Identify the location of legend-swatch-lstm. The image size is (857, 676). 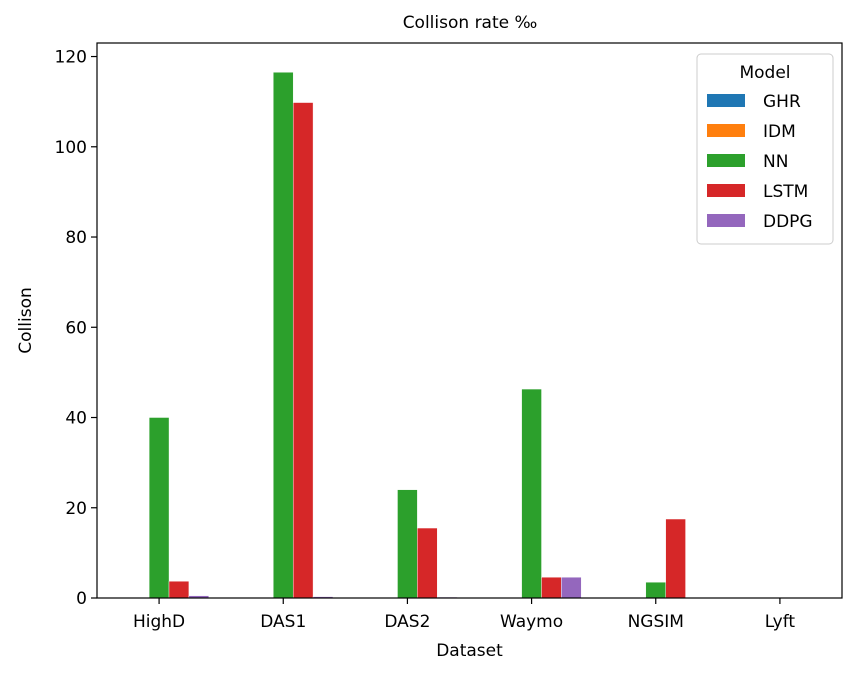
(726, 190).